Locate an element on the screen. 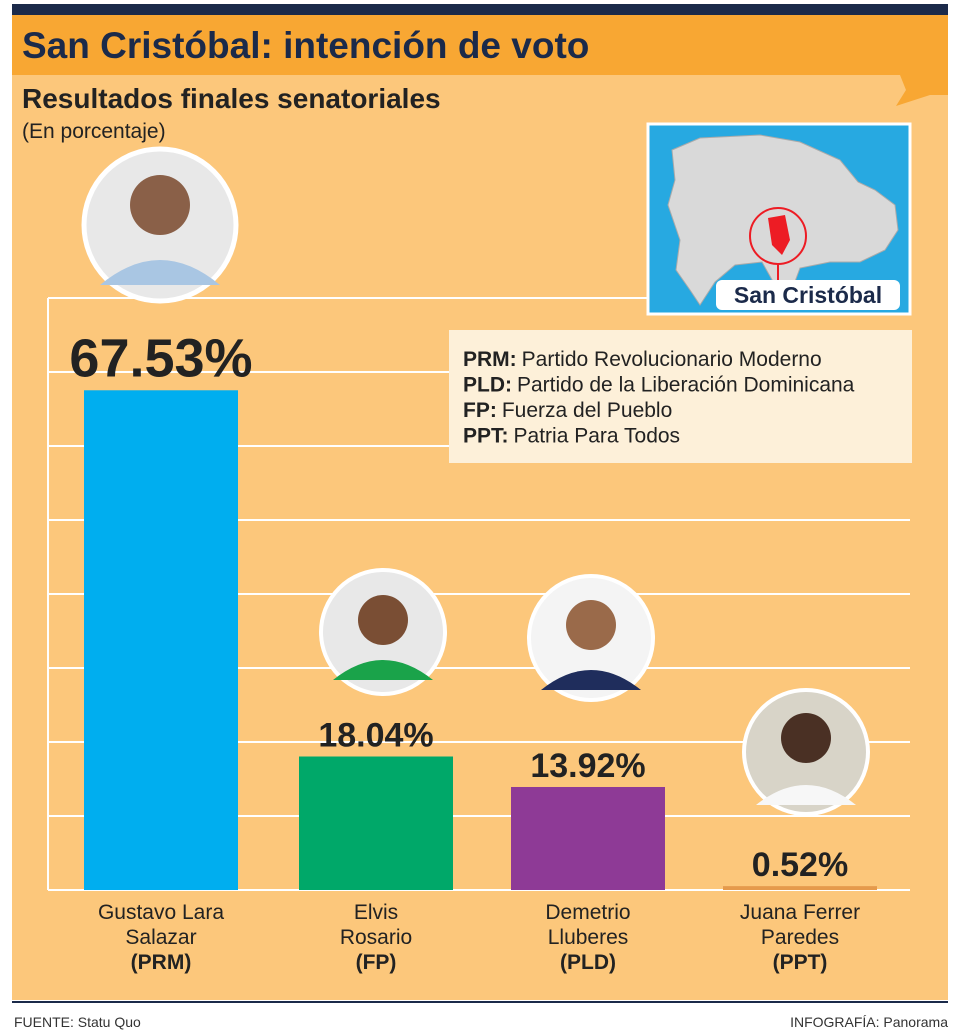 The width and height of the screenshot is (968, 1036). chart-title: San Cristóbal: intención de voto is located at coordinates (305, 45).